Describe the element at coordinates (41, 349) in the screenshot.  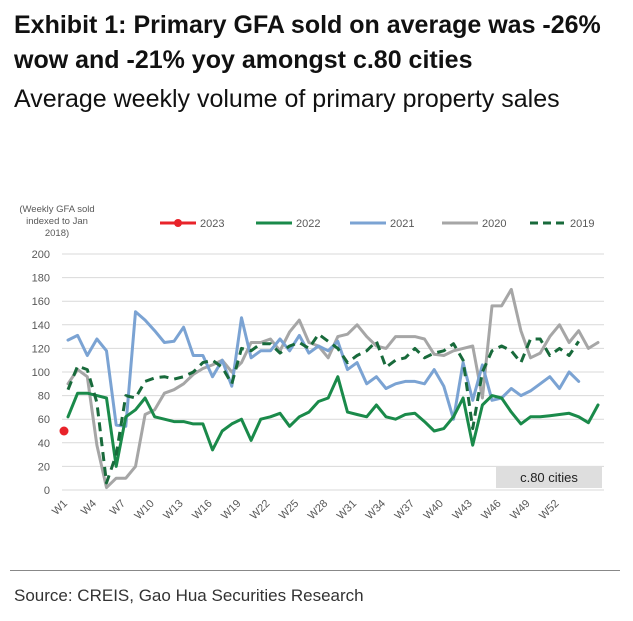
I see `y-tick-label: 120` at that location.